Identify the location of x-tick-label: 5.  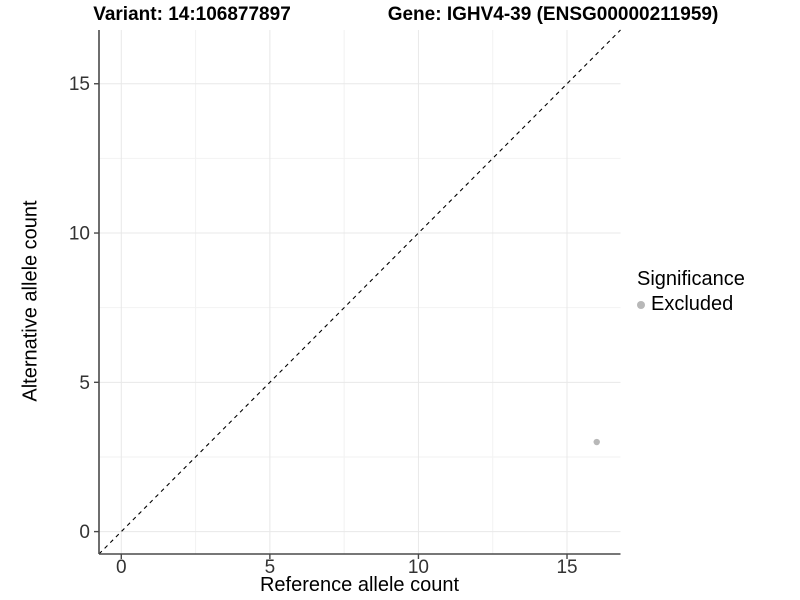
(270, 567).